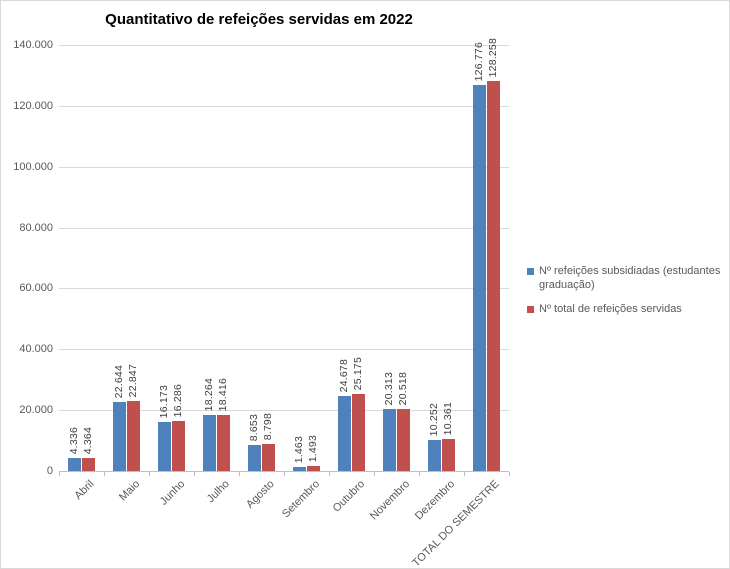 The image size is (730, 569). Describe the element at coordinates (178, 400) in the screenshot. I see `bar-value-label: 16.286` at that location.